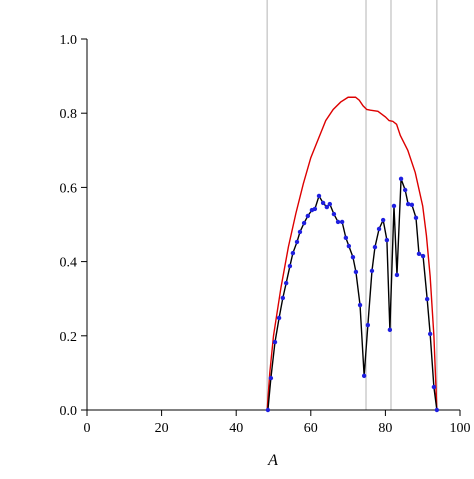 Image resolution: width=474 pixels, height=479 pixels. I want to click on y-tick-label: 0.2, so click(69, 337).